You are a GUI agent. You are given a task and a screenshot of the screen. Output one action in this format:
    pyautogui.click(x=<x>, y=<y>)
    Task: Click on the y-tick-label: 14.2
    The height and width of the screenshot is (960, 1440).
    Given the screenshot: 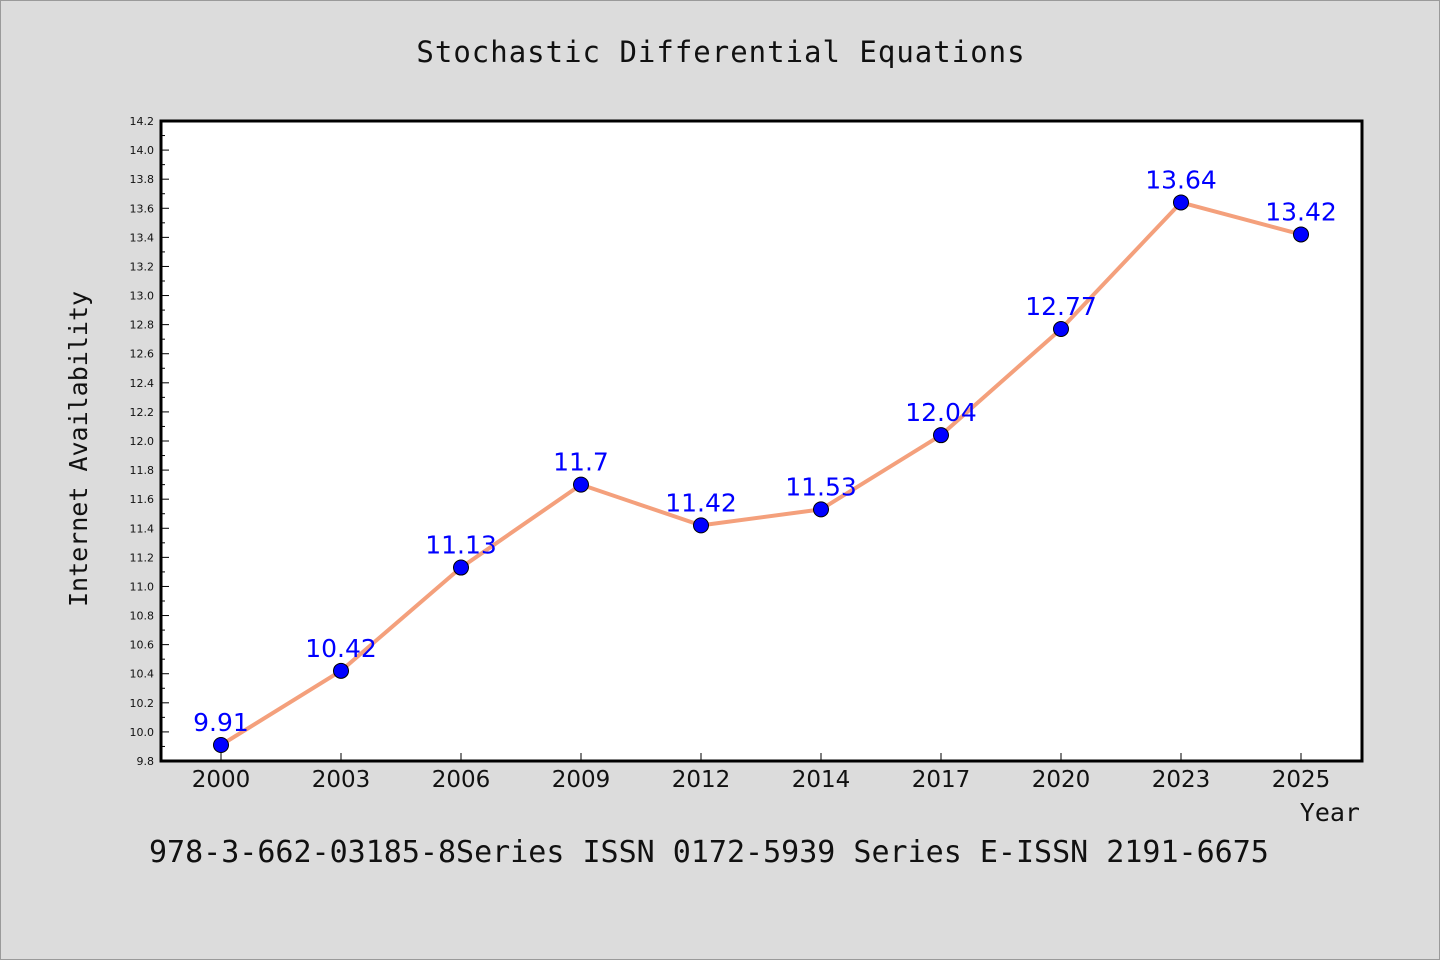 What is the action you would take?
    pyautogui.click(x=142, y=121)
    